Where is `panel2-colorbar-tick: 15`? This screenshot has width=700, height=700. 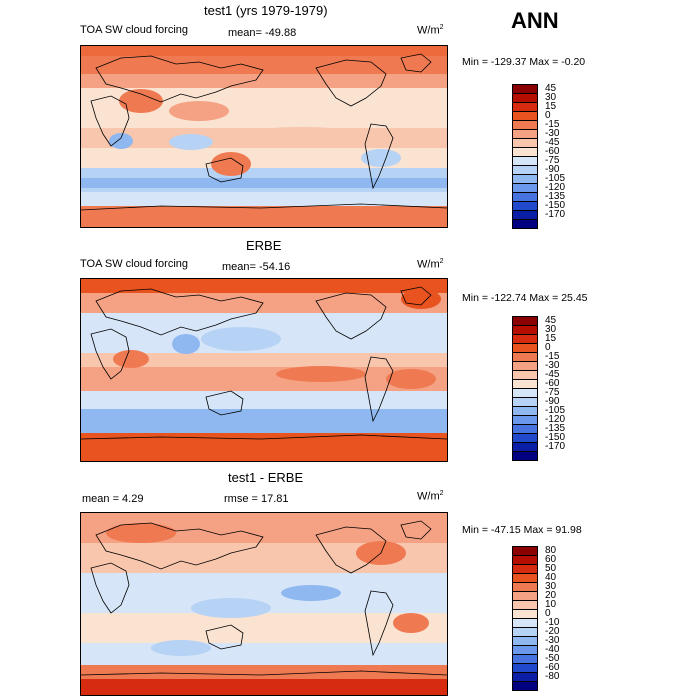
panel2-colorbar-tick: 15 is located at coordinates (551, 338).